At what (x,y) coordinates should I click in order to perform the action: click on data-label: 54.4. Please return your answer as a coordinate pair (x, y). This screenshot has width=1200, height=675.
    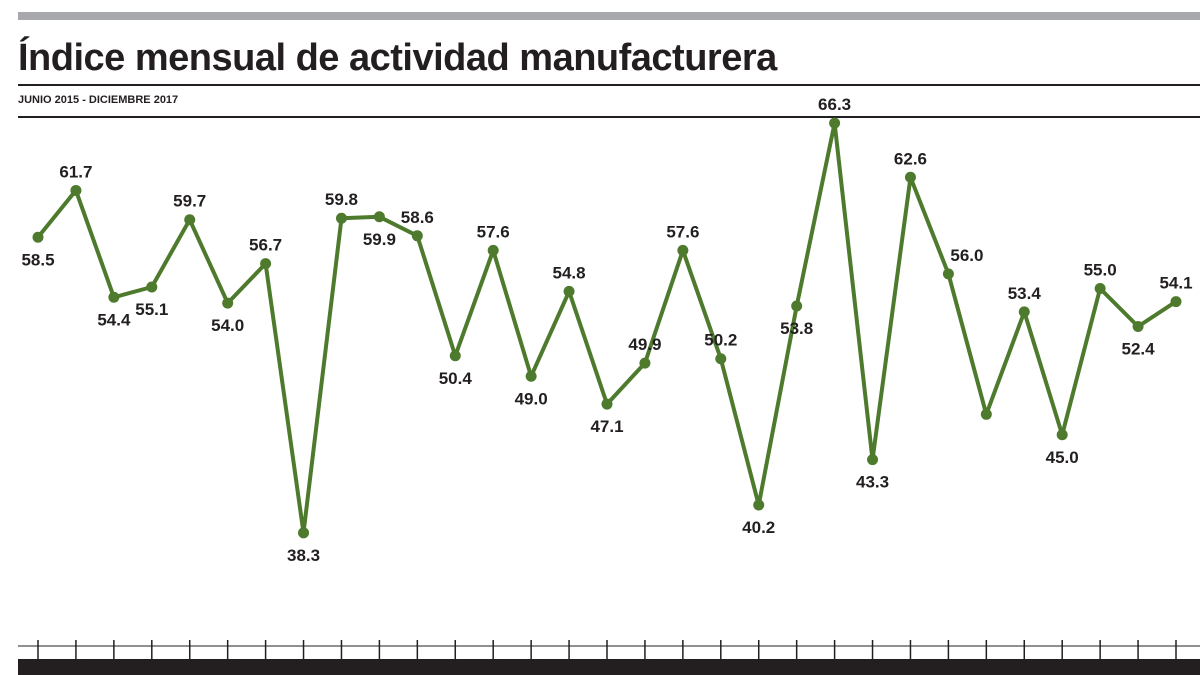
    Looking at the image, I should click on (114, 319).